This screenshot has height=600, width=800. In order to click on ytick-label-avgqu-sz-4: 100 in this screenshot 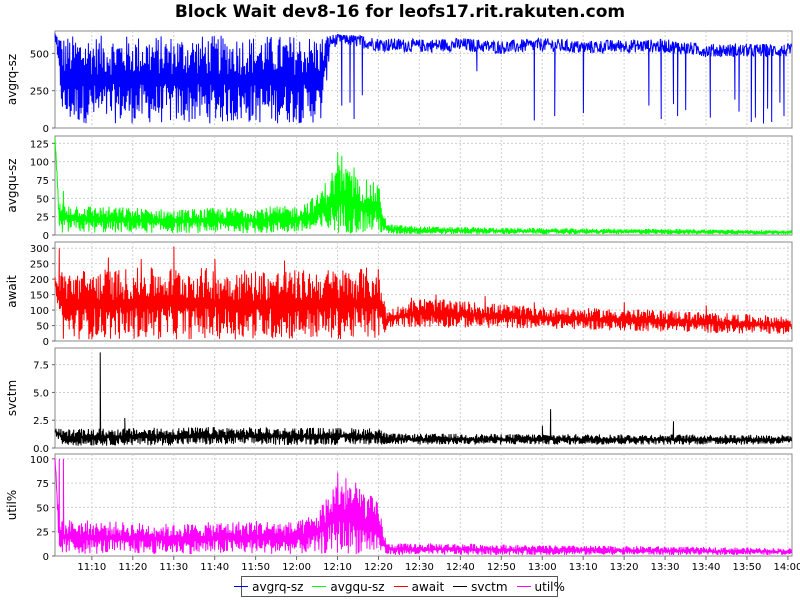, I will do `click(39, 163)`.